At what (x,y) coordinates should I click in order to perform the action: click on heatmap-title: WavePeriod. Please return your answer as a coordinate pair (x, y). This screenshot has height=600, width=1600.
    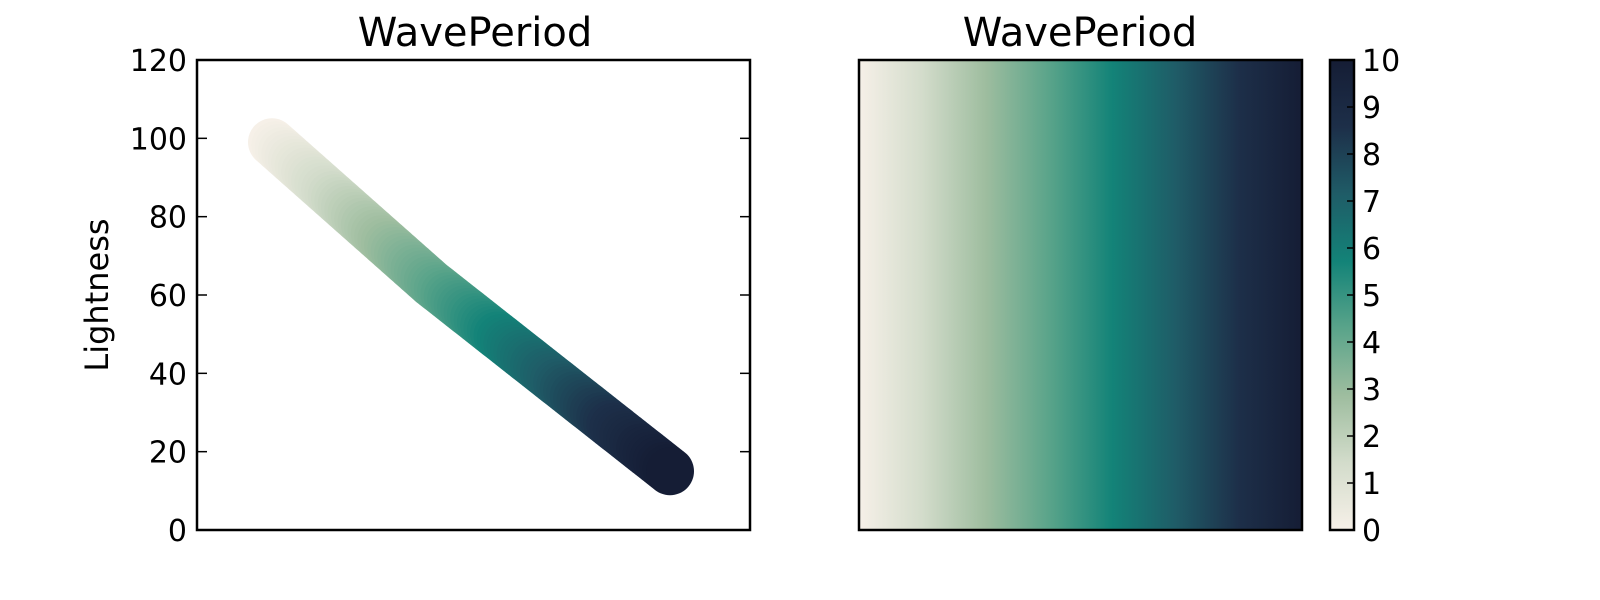
    Looking at the image, I should click on (1080, 33).